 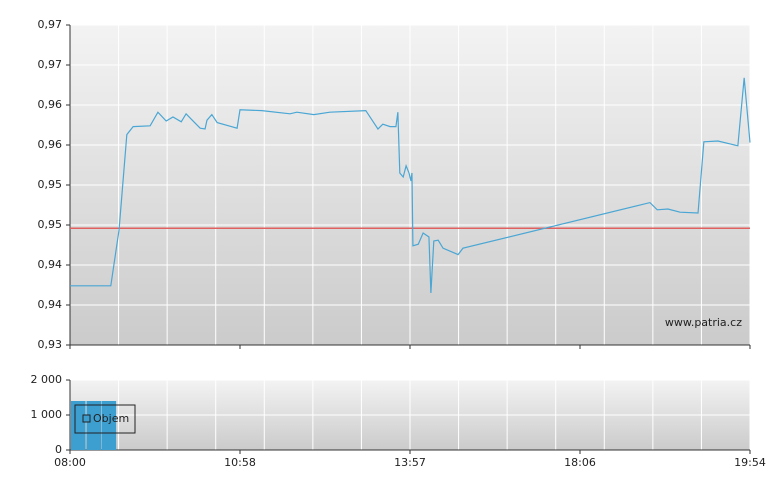 What do you see at coordinates (50, 344) in the screenshot?
I see `y-tick-label: 0,93` at bounding box center [50, 344].